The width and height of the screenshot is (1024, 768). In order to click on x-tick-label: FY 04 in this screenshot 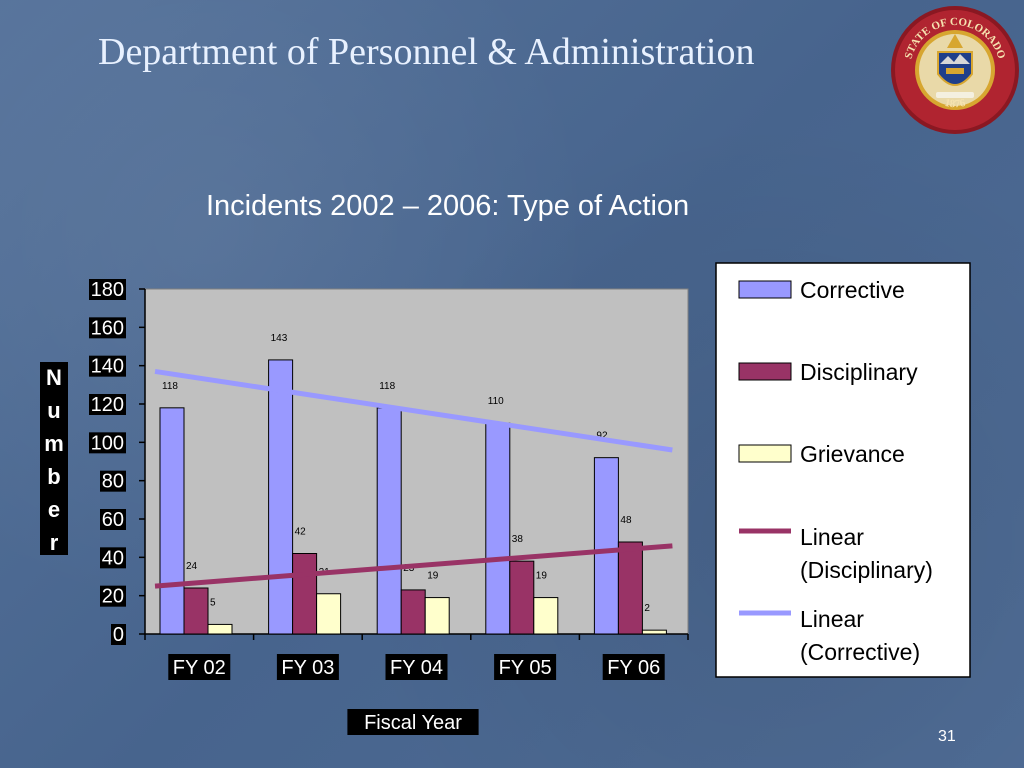, I will do `click(416, 668)`.